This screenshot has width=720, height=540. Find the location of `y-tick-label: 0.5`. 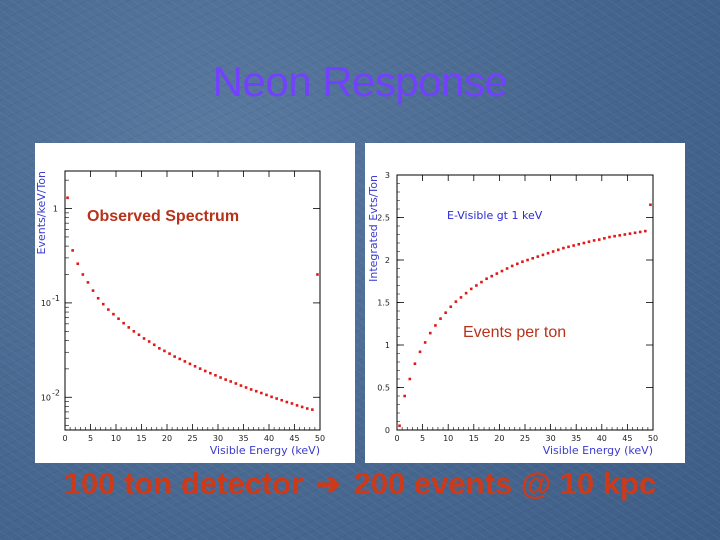

y-tick-label: 0.5 is located at coordinates (383, 388).